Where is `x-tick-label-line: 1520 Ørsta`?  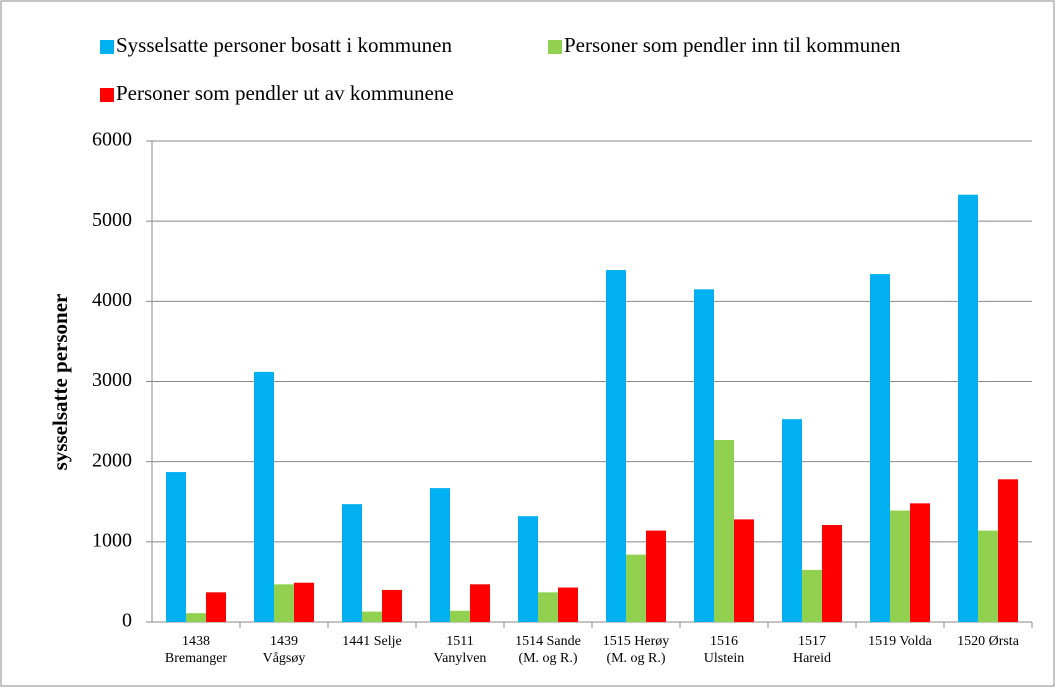
x-tick-label-line: 1520 Ørsta is located at coordinates (988, 641).